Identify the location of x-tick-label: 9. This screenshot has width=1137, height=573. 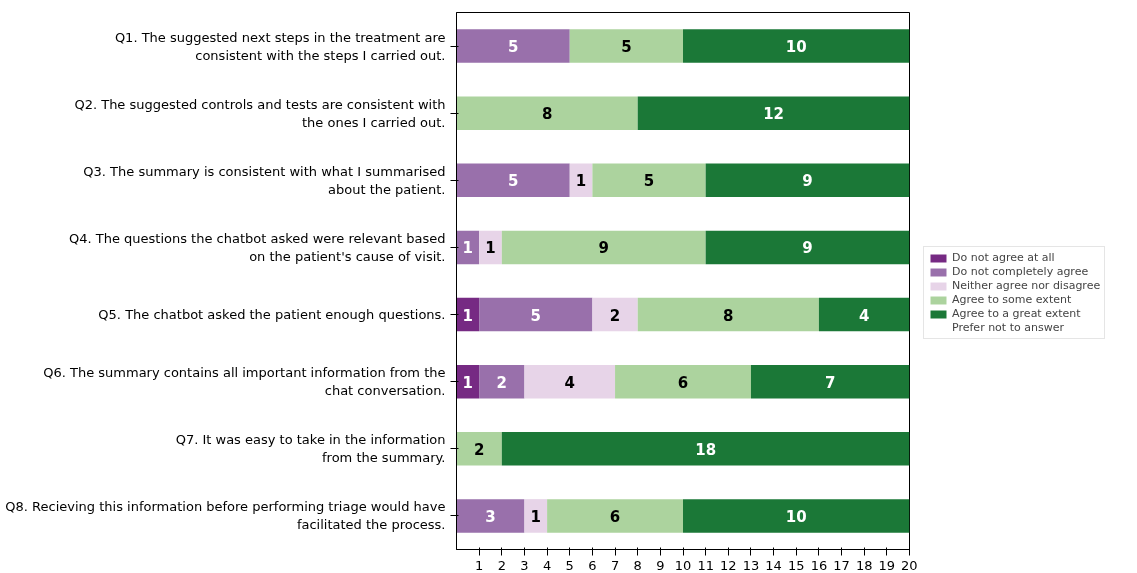
(660, 565).